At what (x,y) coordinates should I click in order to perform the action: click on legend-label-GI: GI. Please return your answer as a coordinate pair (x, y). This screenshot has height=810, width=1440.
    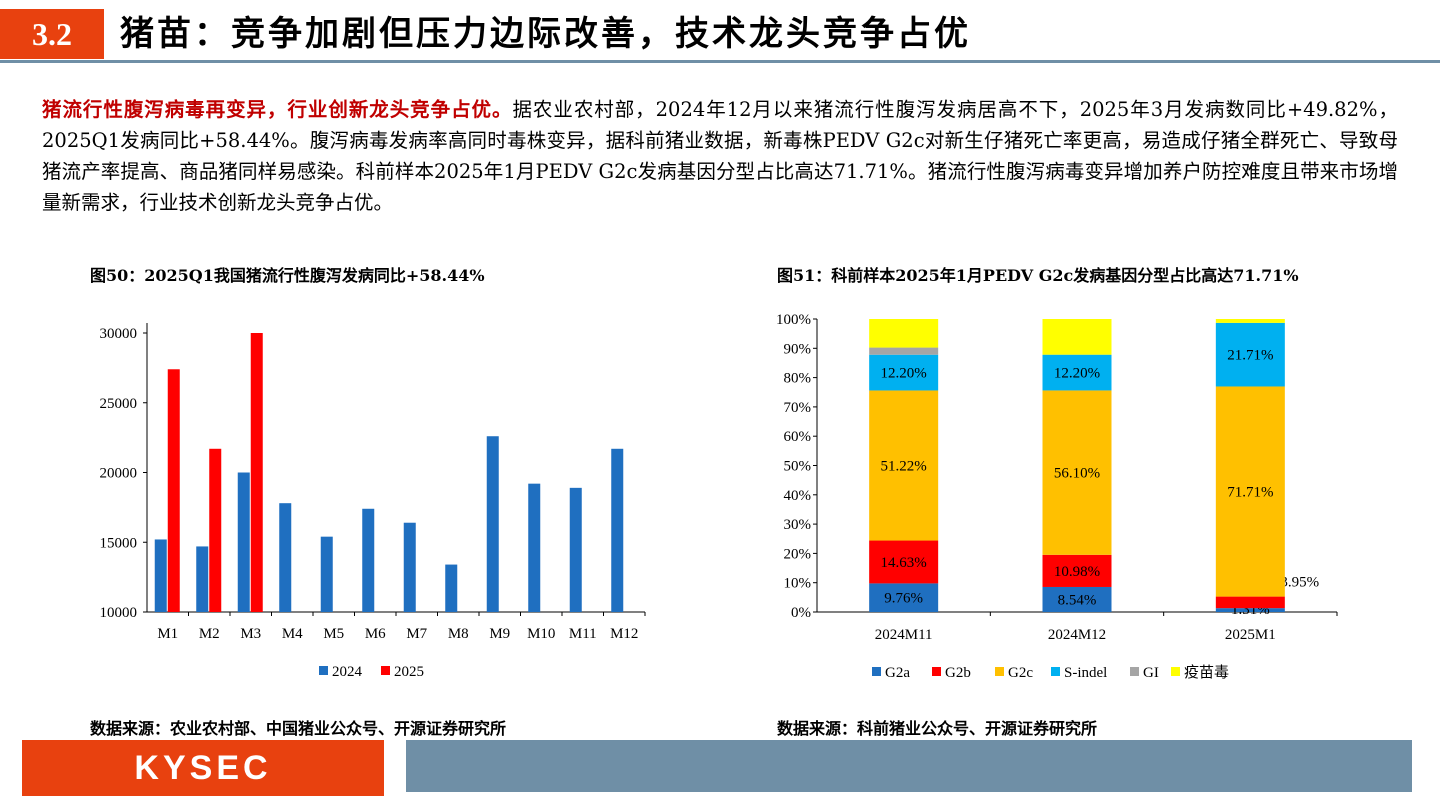
    Looking at the image, I should click on (1151, 673).